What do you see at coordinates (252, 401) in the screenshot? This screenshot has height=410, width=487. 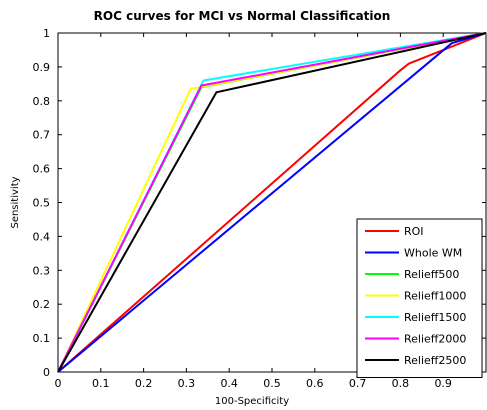 I see `x-axis-label: 100-Specificity` at bounding box center [252, 401].